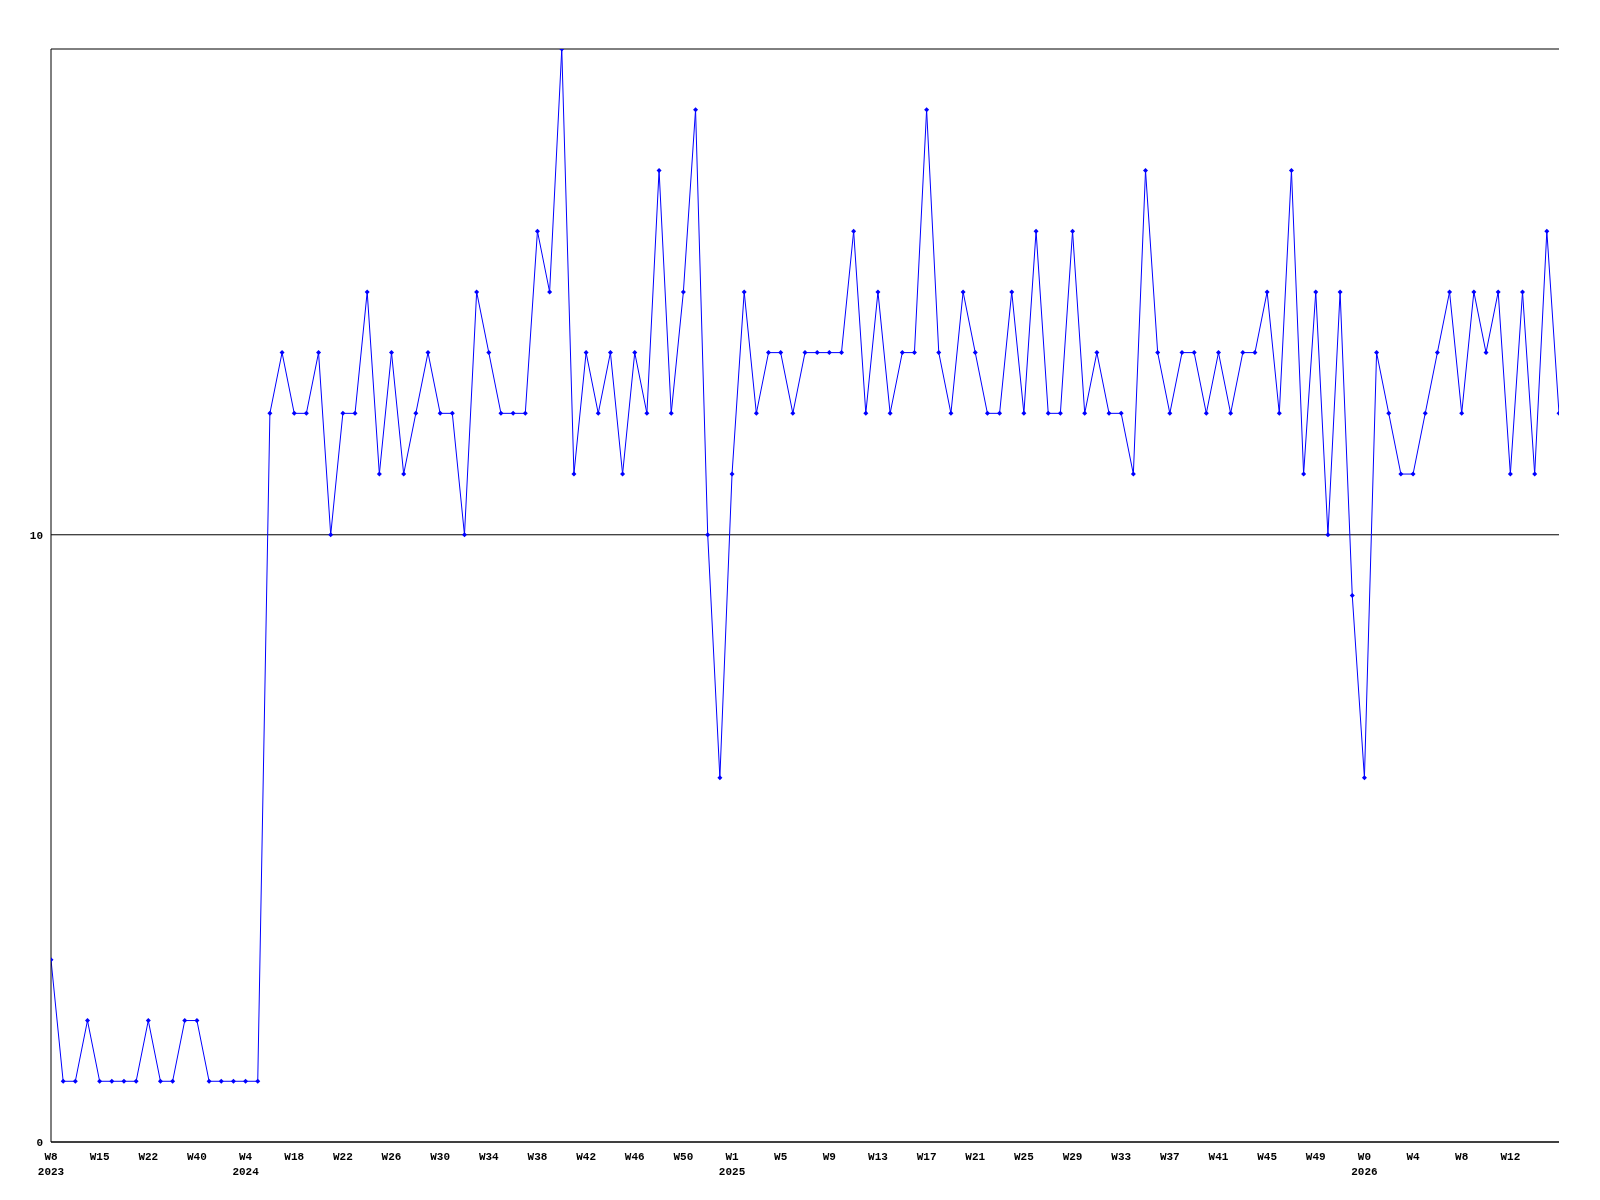 The height and width of the screenshot is (1200, 1600). Describe the element at coordinates (1510, 1157) in the screenshot. I see `x-tick-label: W12` at that location.